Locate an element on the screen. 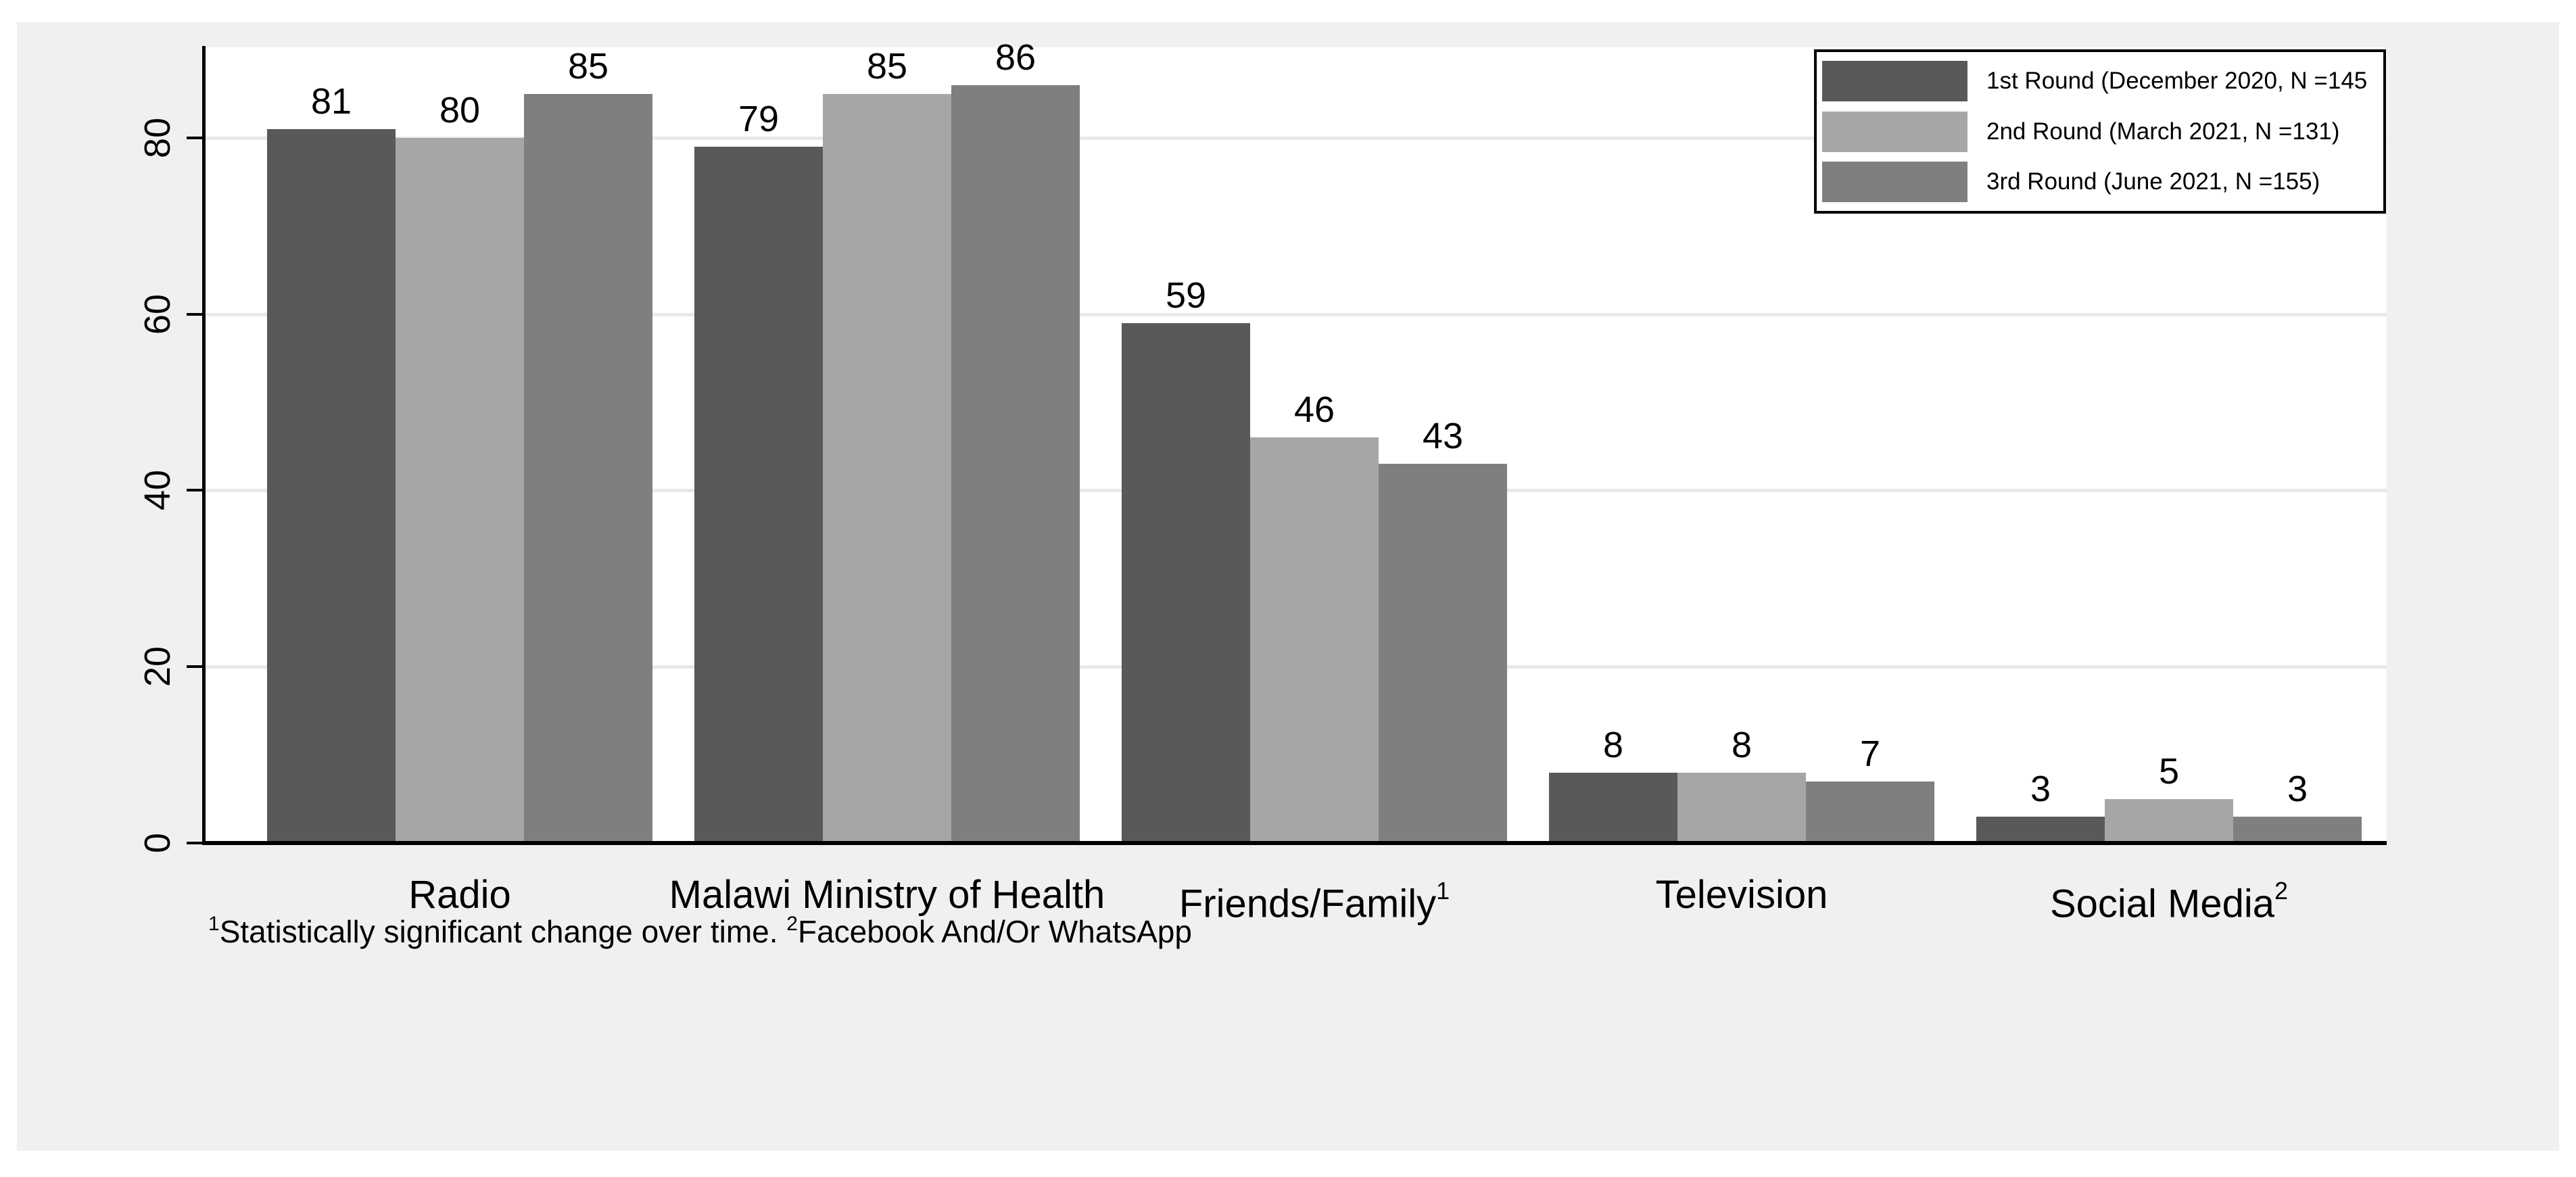  gridline-y60 is located at coordinates (1296, 314).